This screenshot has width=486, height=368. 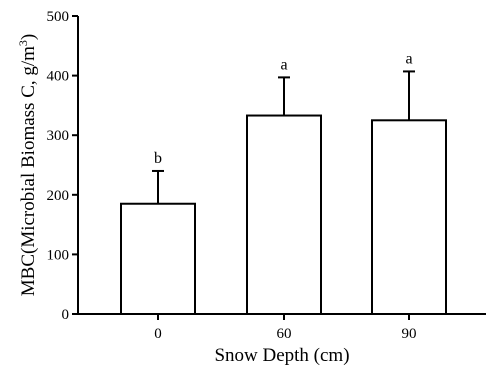 I want to click on y-tick-label: 300, so click(x=58, y=136).